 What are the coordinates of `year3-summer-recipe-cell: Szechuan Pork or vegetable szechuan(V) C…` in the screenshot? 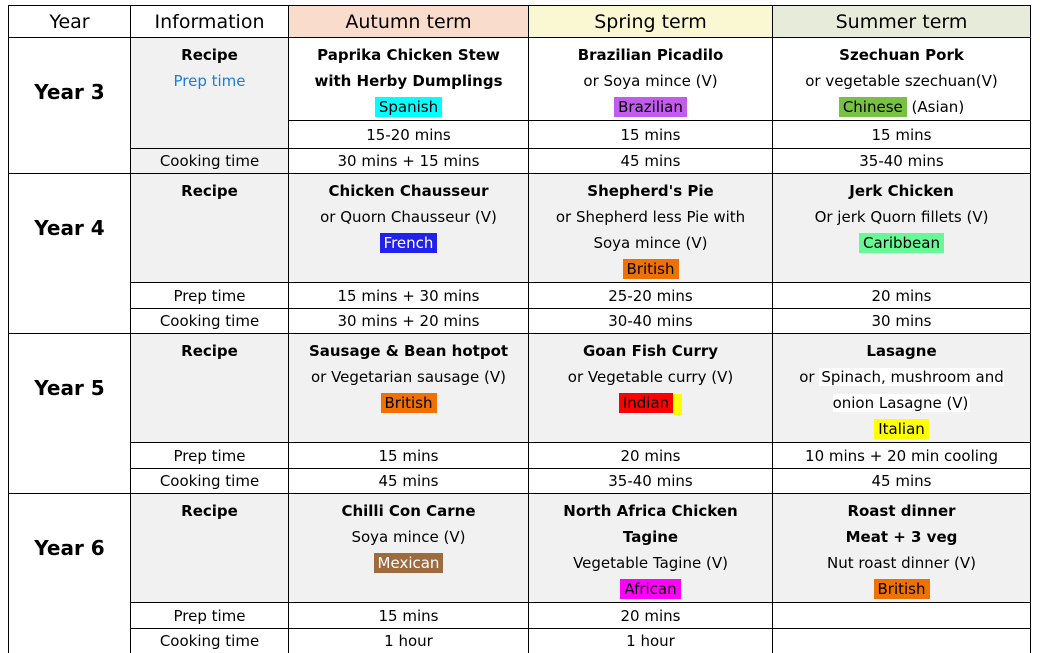 It's located at (901, 79).